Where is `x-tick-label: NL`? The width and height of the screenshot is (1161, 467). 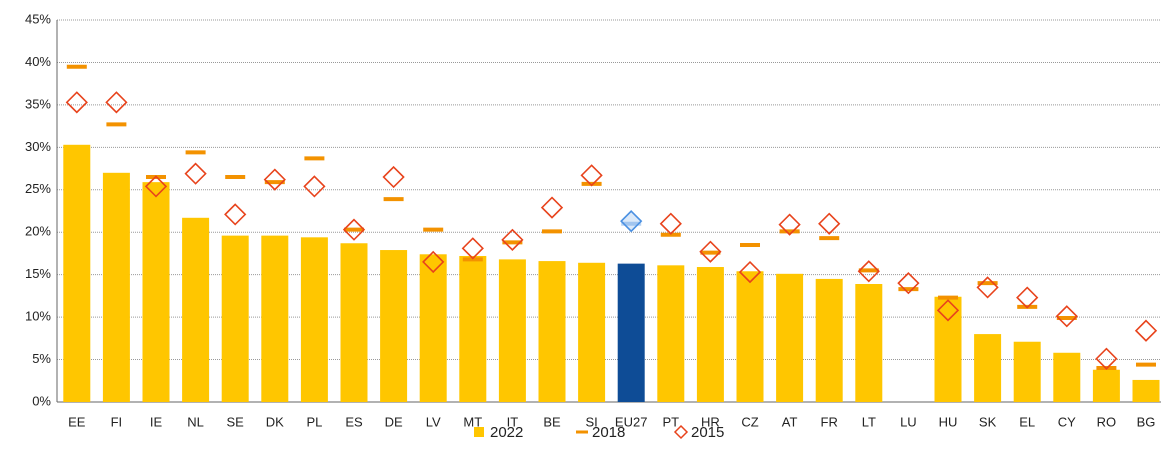 x-tick-label: NL is located at coordinates (195, 421).